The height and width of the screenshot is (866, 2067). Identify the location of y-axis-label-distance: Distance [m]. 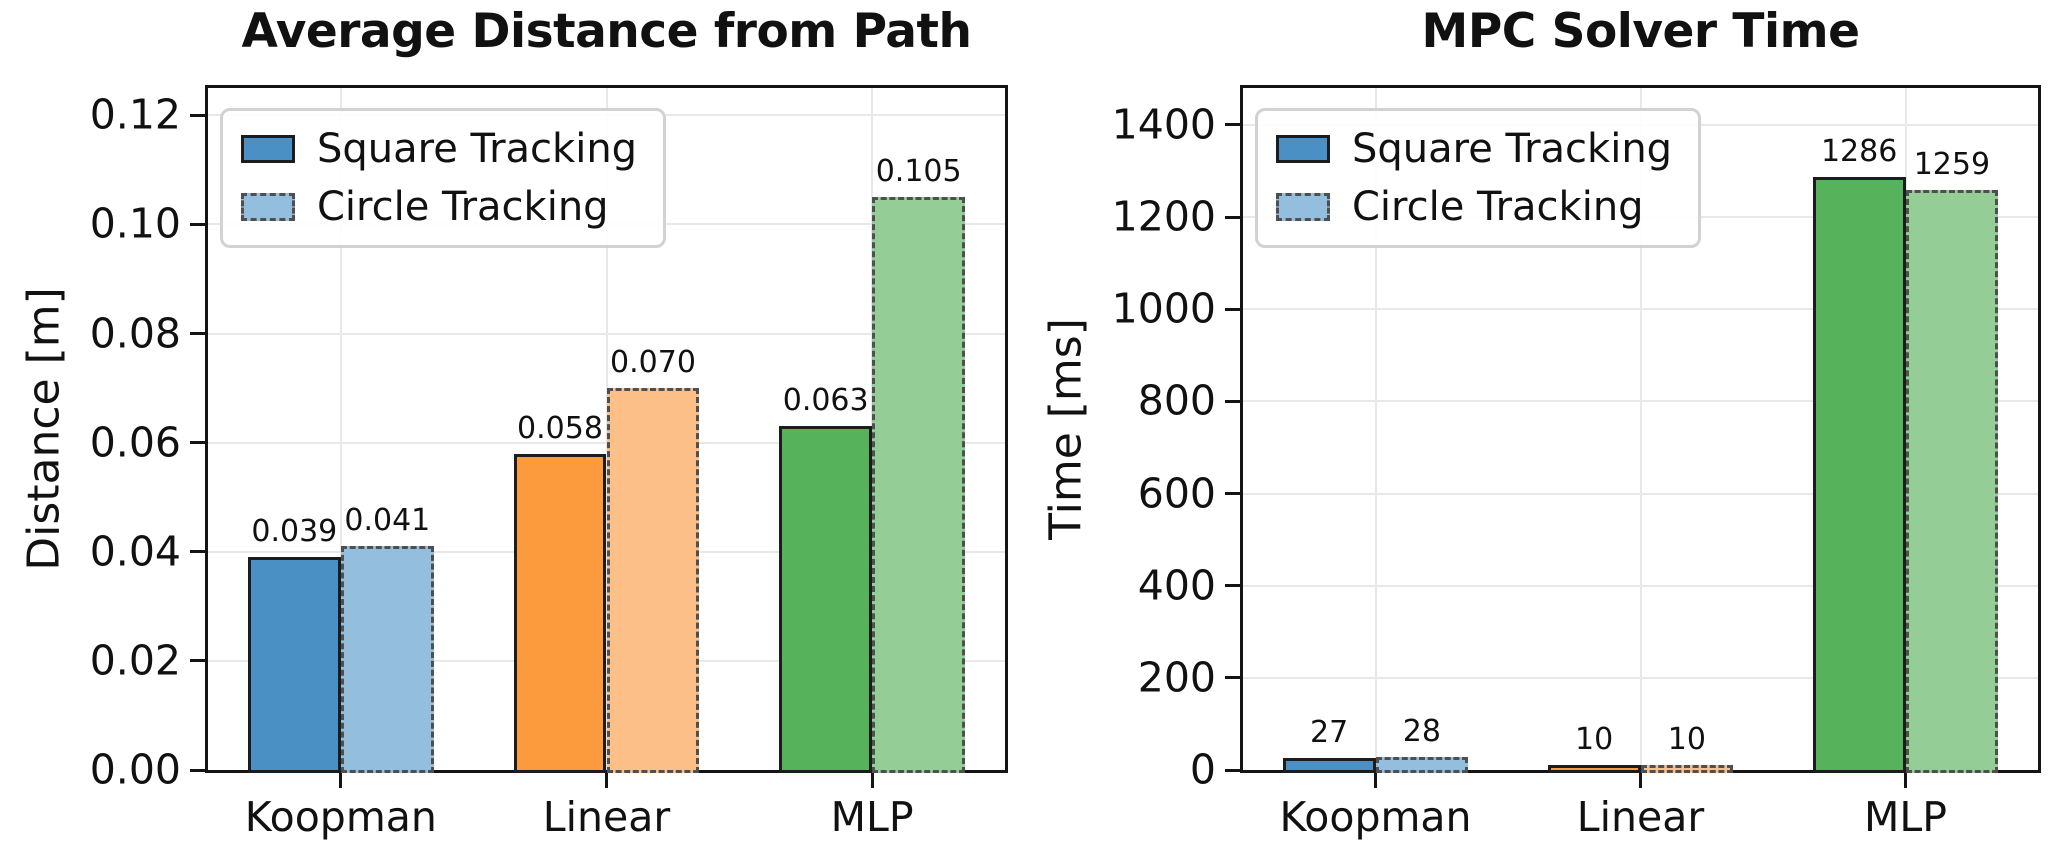
(44, 429).